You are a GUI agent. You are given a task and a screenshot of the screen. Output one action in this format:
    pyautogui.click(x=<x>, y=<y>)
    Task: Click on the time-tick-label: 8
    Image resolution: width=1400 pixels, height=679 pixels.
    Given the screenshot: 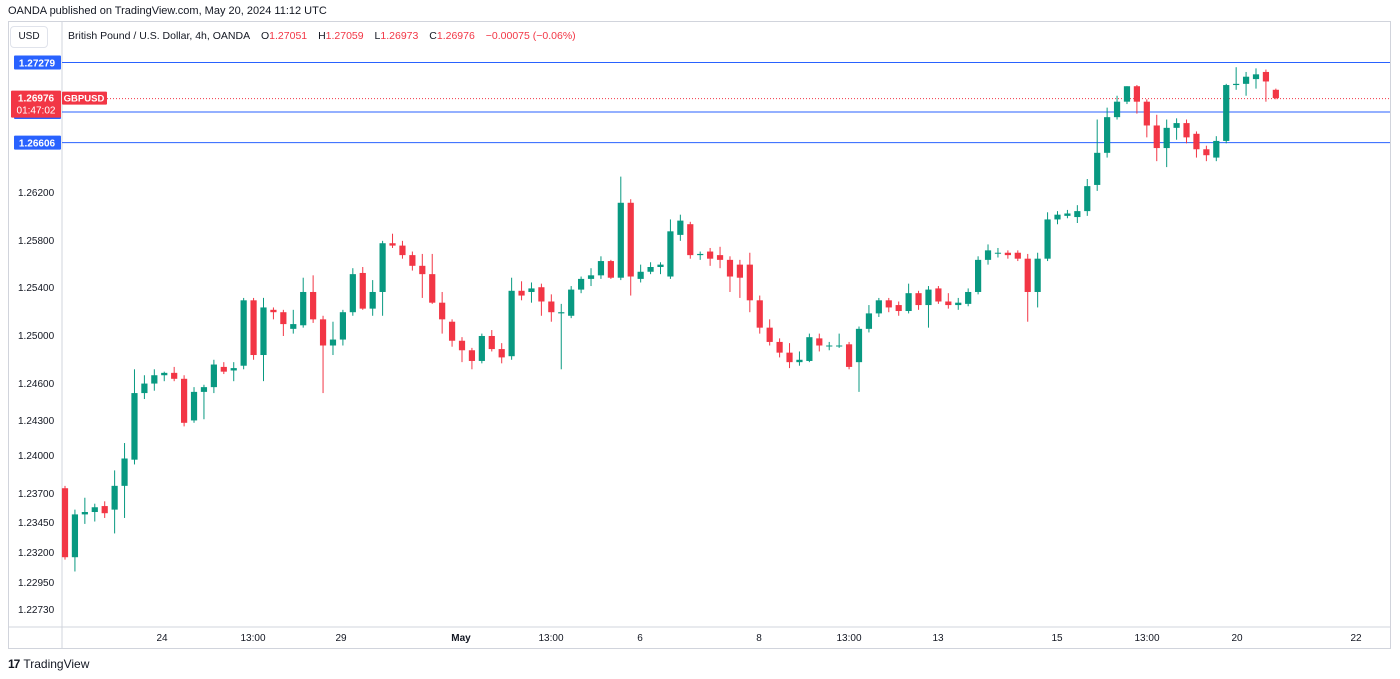 What is the action you would take?
    pyautogui.click(x=759, y=638)
    